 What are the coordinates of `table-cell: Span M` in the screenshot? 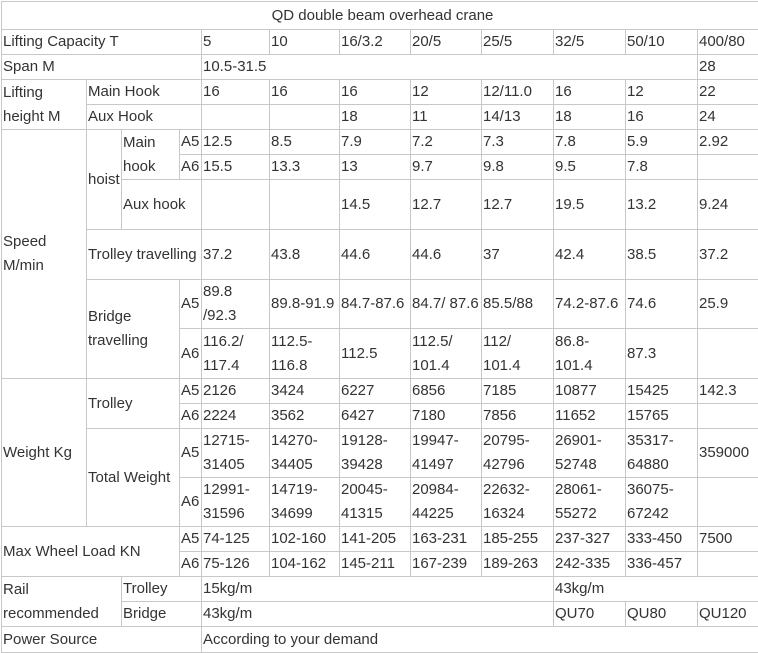 It's located at (102, 67).